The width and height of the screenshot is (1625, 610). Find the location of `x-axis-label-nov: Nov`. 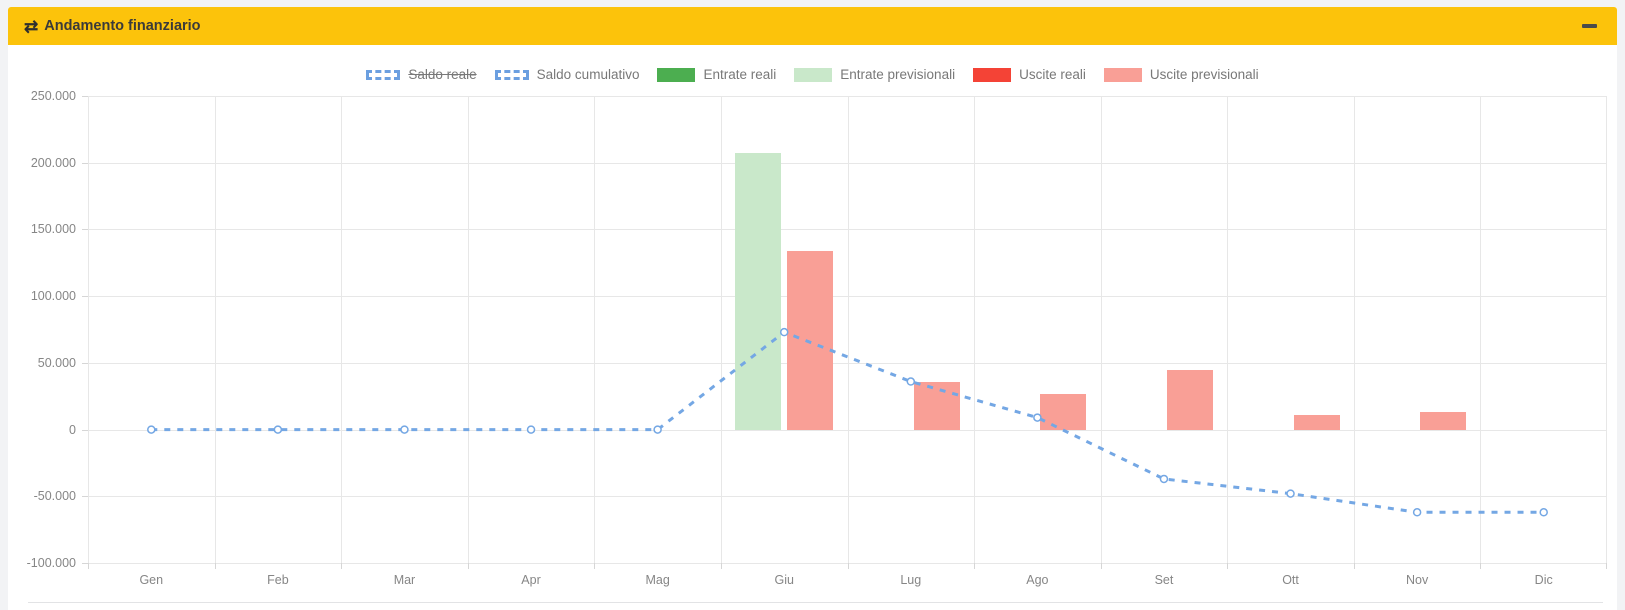

x-axis-label-nov: Nov is located at coordinates (1417, 580).